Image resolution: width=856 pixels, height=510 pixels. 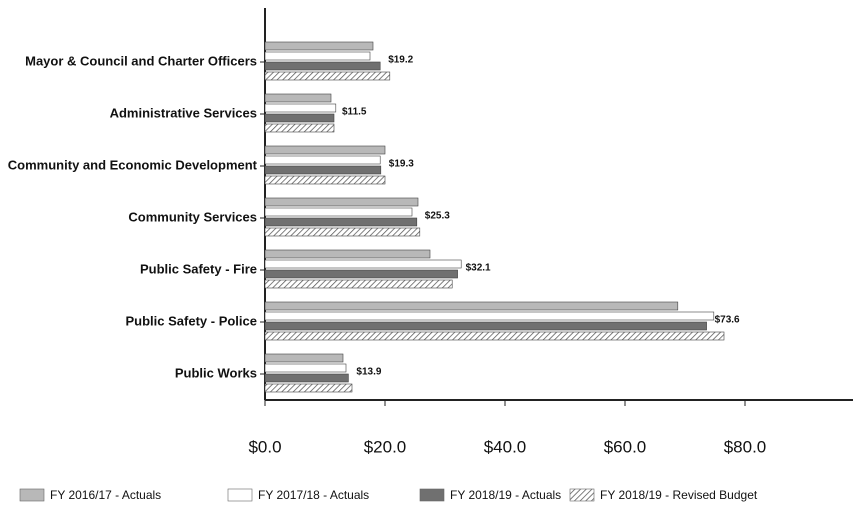 What do you see at coordinates (505, 495) in the screenshot?
I see `legend-label: FY 2018/19 - Actuals` at bounding box center [505, 495].